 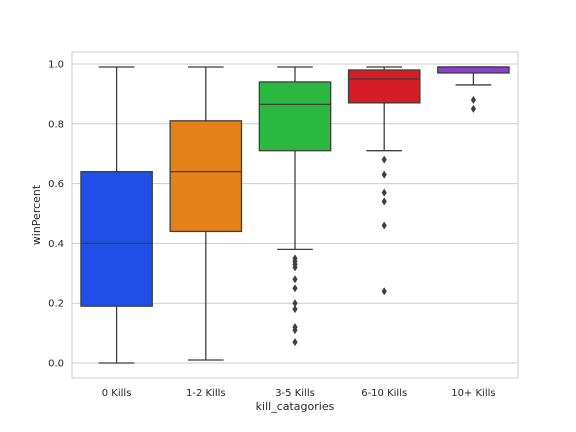 I want to click on y-tick-label-4: 0.8, so click(x=56, y=124).